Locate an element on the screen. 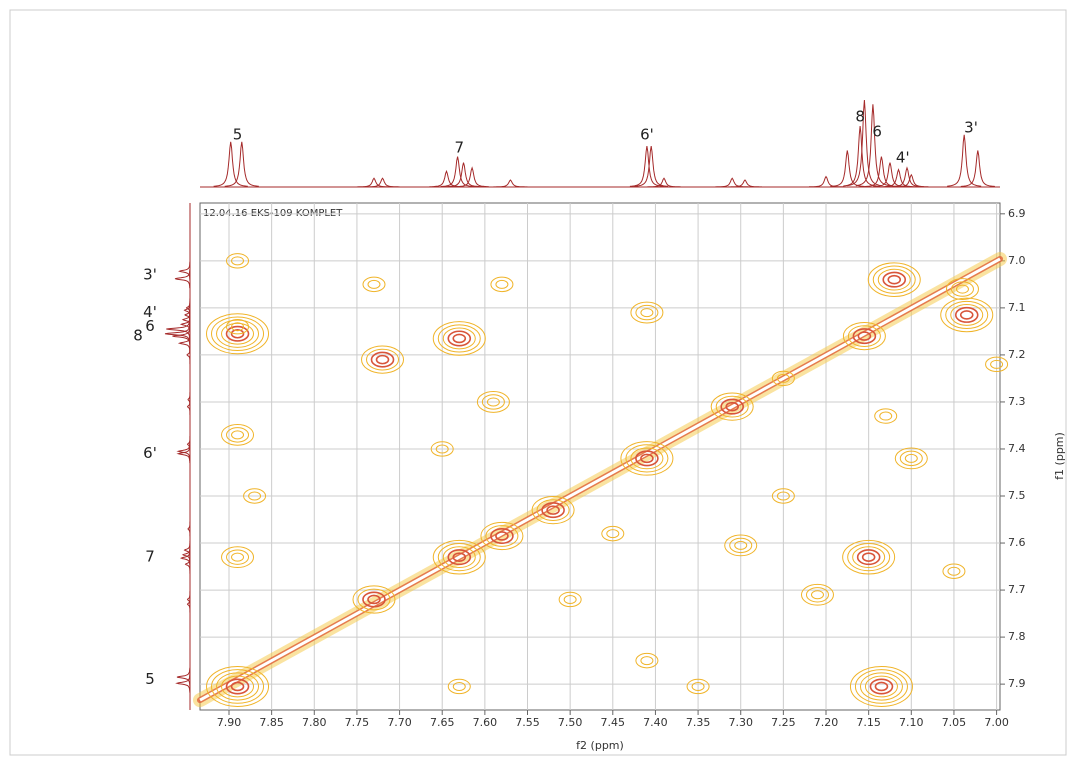  x-tick-label: 7.05 is located at coordinates (954, 722).